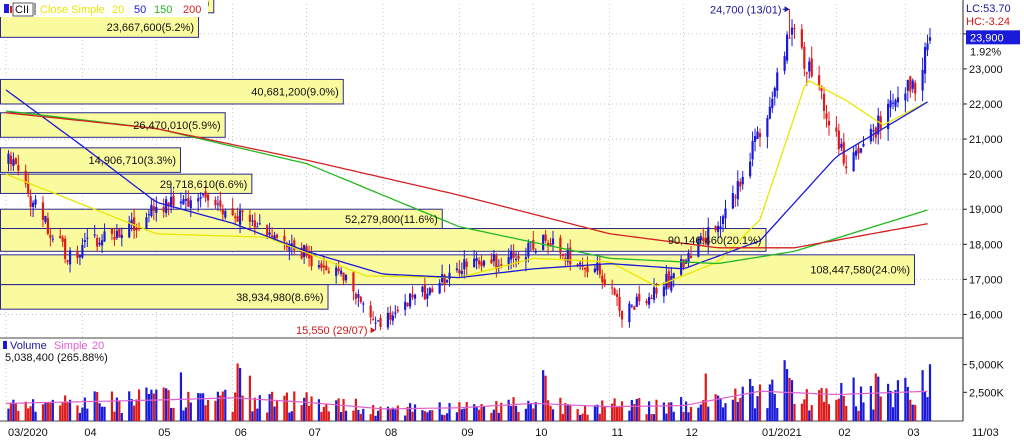  Describe the element at coordinates (113, 125) in the screenshot. I see `volume-profile-bar` at that location.